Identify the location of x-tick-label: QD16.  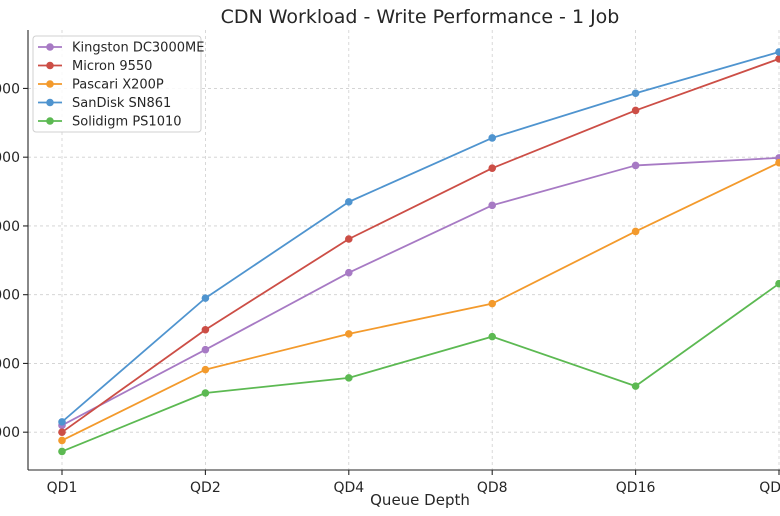
(636, 488).